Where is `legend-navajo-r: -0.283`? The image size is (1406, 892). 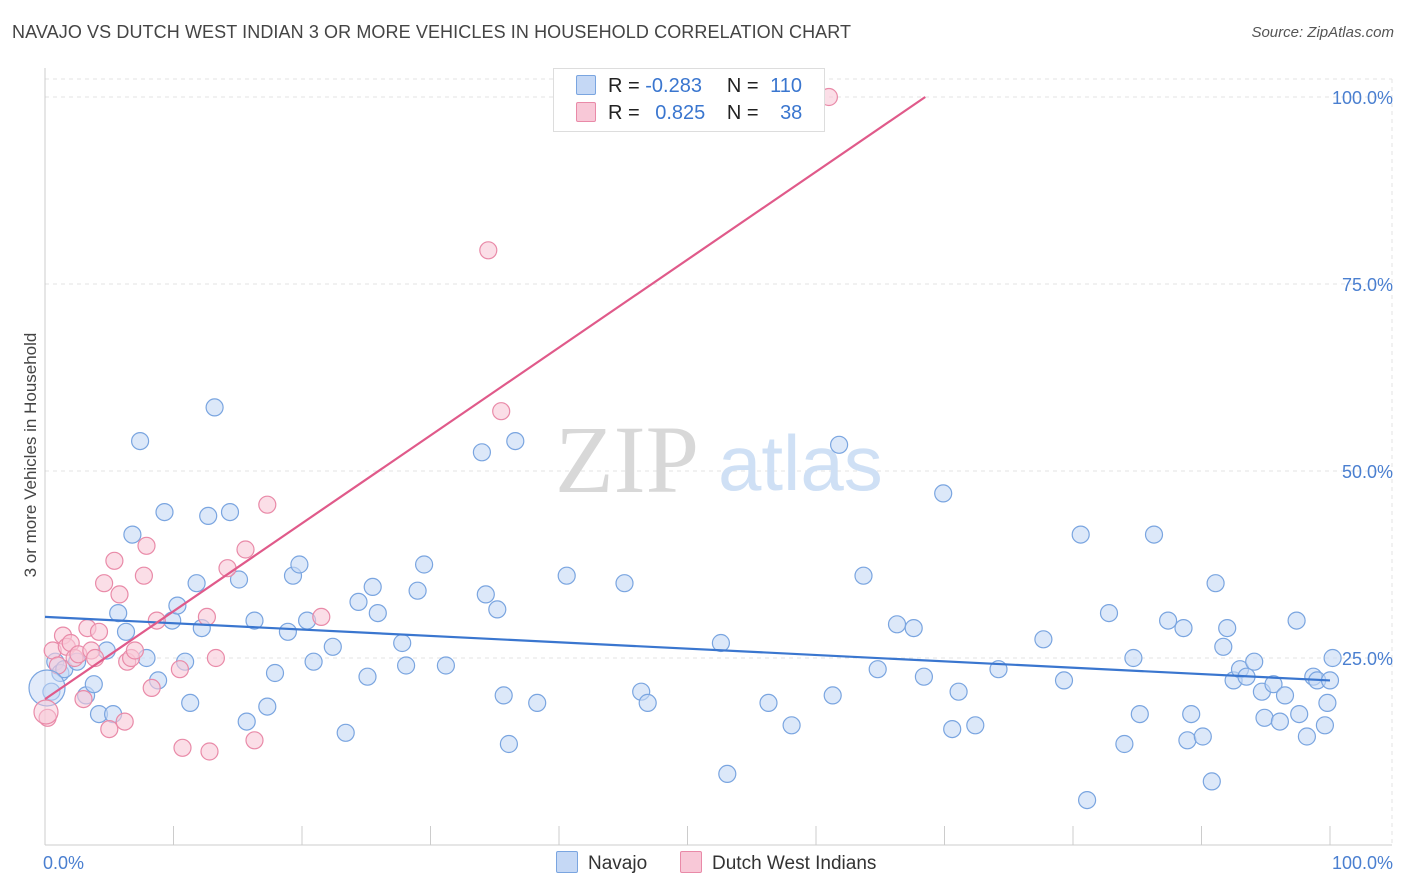
legend-navajo-r: -0.283 is located at coordinates (673, 86).